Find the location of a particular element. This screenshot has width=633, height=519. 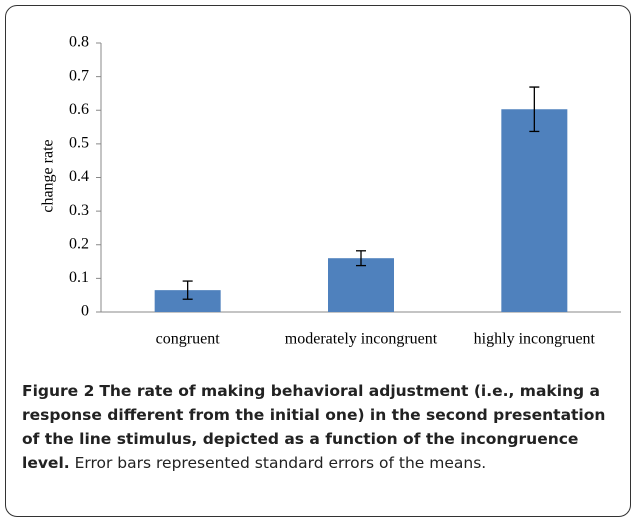

x-tick-label: moderately incongruent is located at coordinates (361, 339).